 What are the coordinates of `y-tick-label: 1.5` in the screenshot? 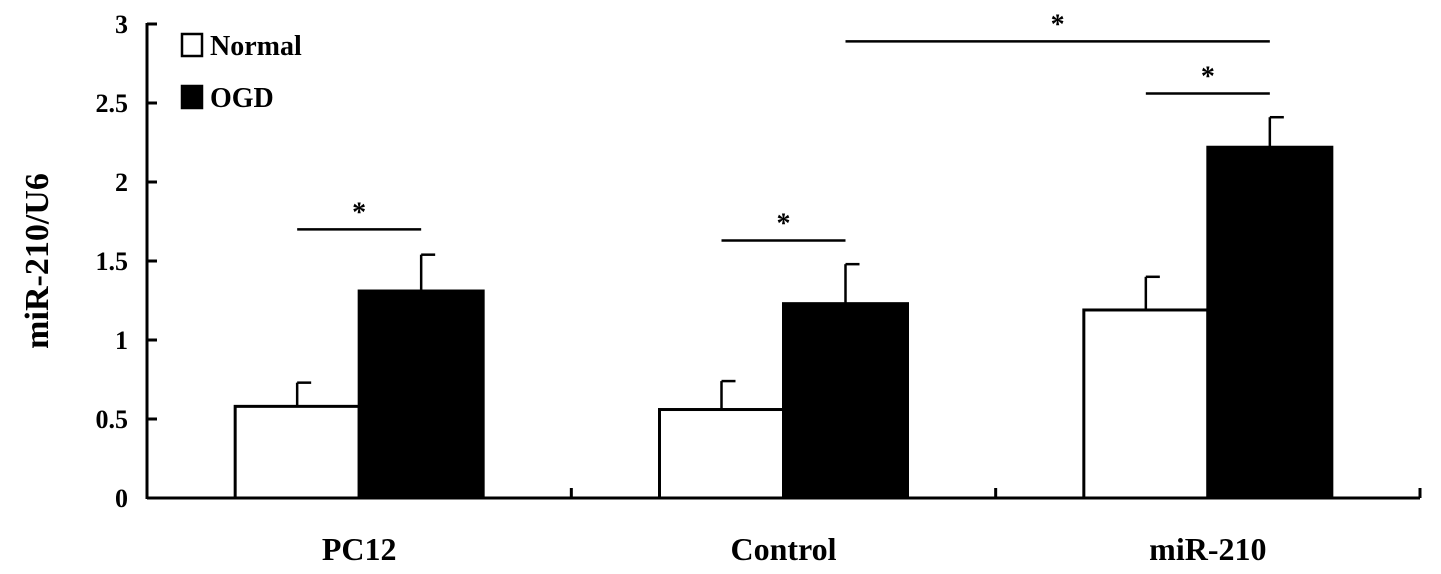 It's located at (112, 261).